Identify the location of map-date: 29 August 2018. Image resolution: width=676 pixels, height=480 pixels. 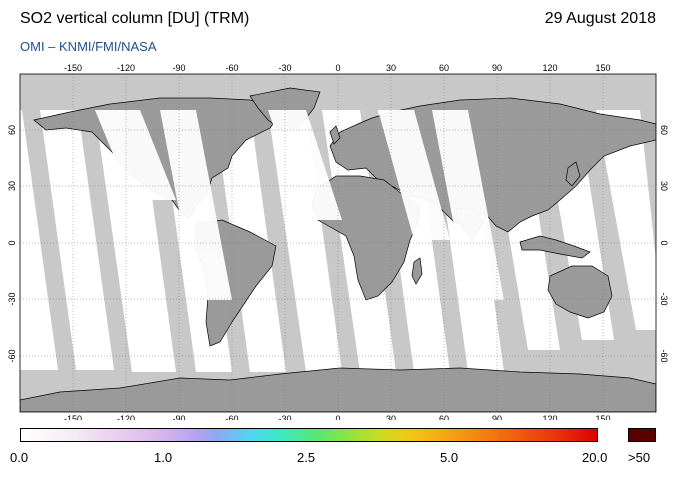
(600, 18).